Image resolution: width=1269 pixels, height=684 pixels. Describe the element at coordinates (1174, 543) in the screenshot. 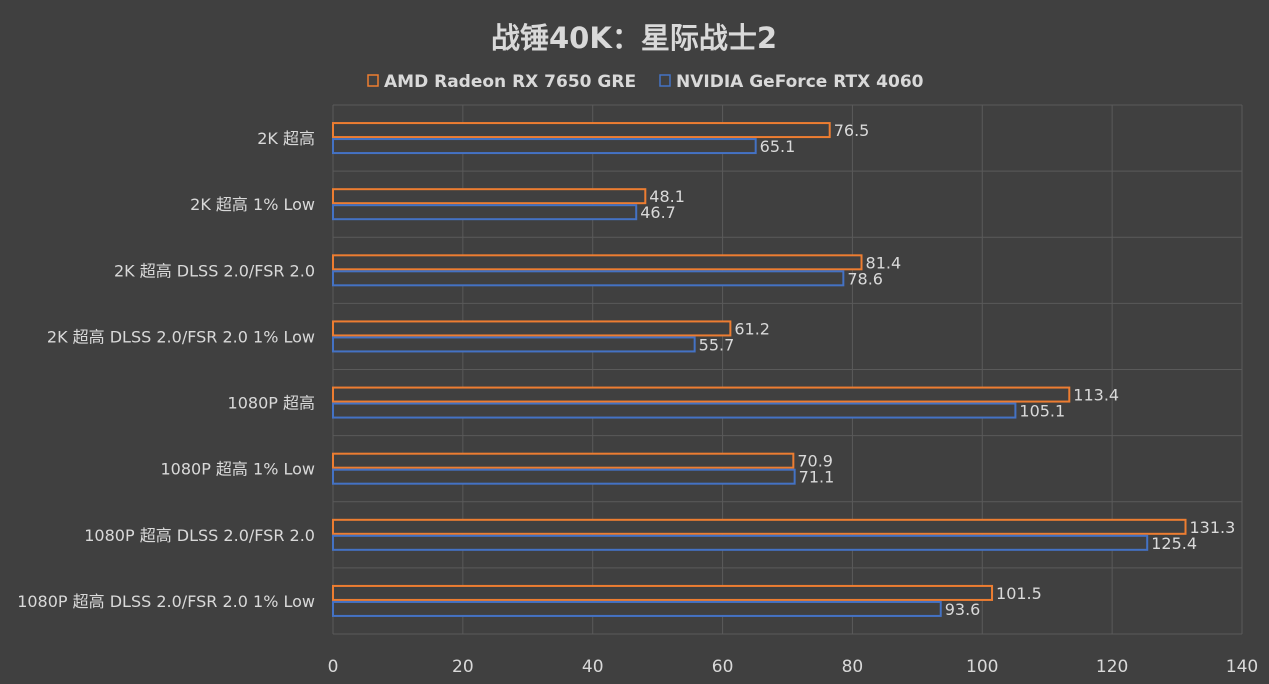

I see `value-label-nvidia: 125.4` at that location.